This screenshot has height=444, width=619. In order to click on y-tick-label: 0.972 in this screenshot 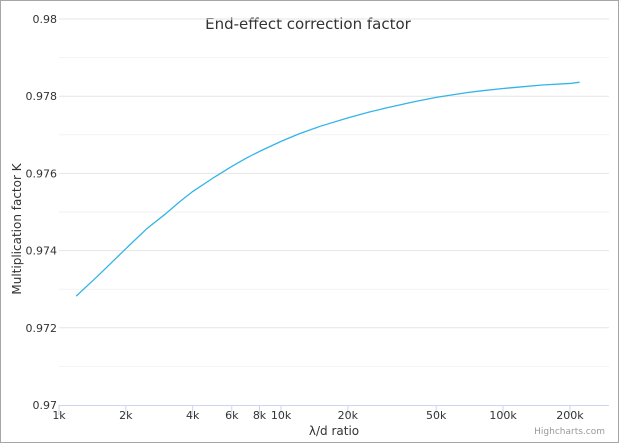, I will do `click(42, 328)`.